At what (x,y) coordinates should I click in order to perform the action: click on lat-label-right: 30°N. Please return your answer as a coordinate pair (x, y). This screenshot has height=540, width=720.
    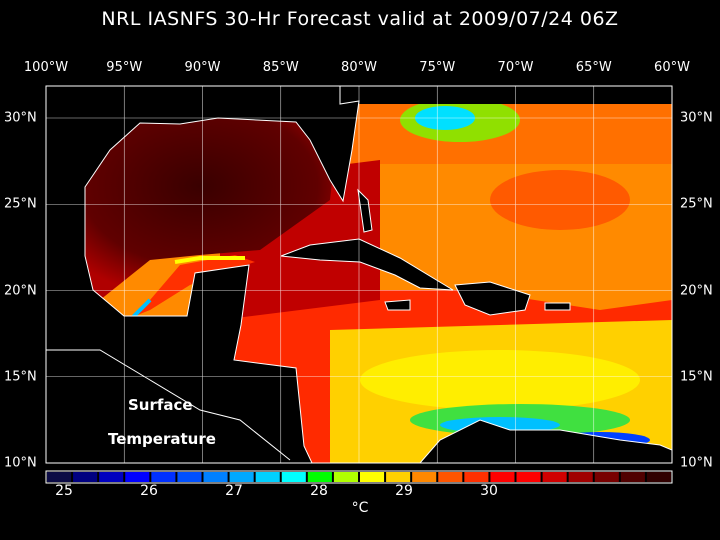
    Looking at the image, I should click on (696, 118).